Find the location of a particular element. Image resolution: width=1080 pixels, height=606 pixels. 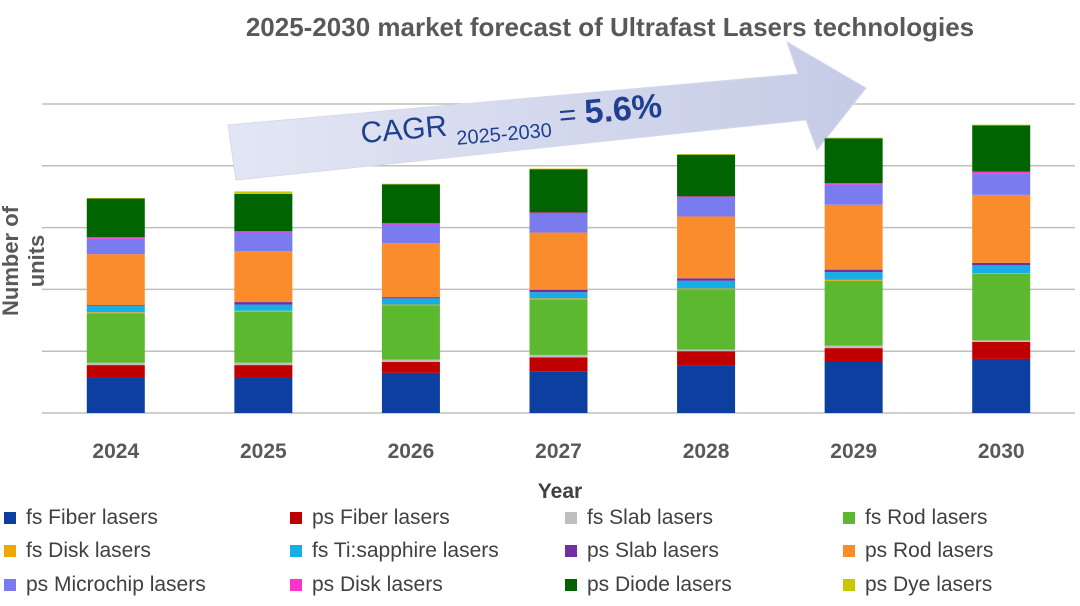

legend-item: ps Disk lasers is located at coordinates (366, 584).